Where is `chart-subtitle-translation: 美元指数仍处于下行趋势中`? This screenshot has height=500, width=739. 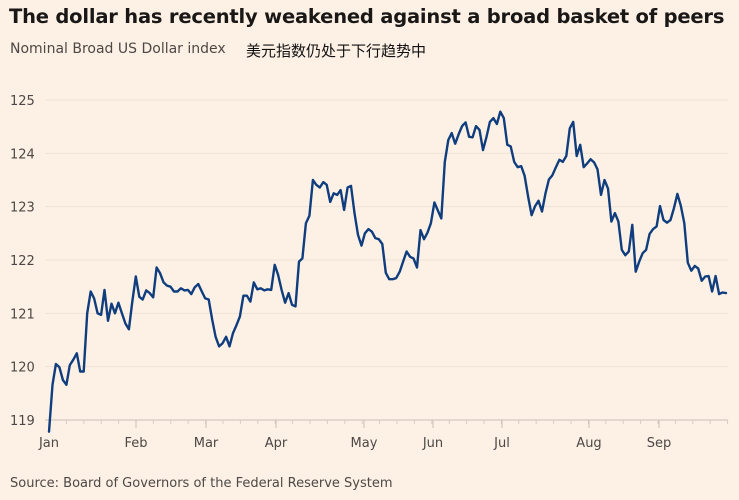
chart-subtitle-translation: 美元指数仍处于下行趋势中 is located at coordinates (336, 51).